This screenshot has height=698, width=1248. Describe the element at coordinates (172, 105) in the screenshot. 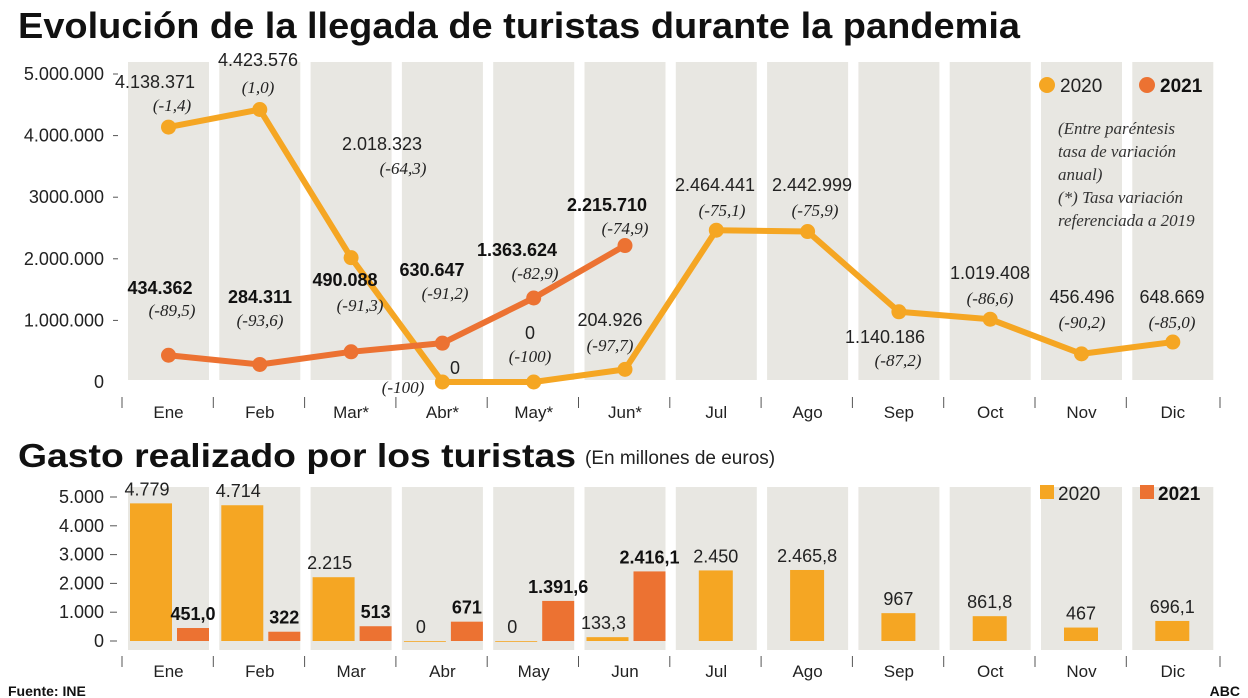

I see `variation-label-2020: (-1,4)` at that location.